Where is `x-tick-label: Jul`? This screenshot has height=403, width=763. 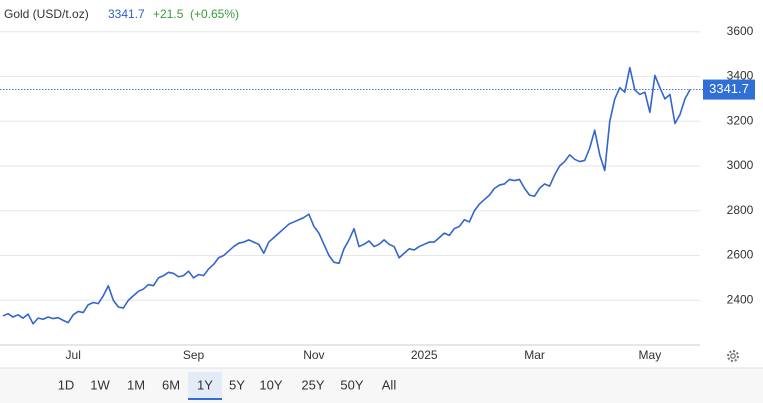 x-tick-label: Jul is located at coordinates (73, 355).